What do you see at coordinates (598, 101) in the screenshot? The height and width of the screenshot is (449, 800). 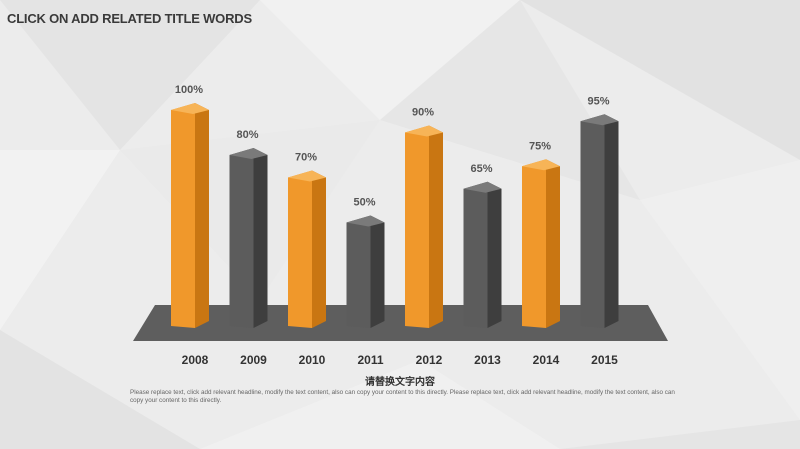 I see `value-label: 95%` at bounding box center [598, 101].